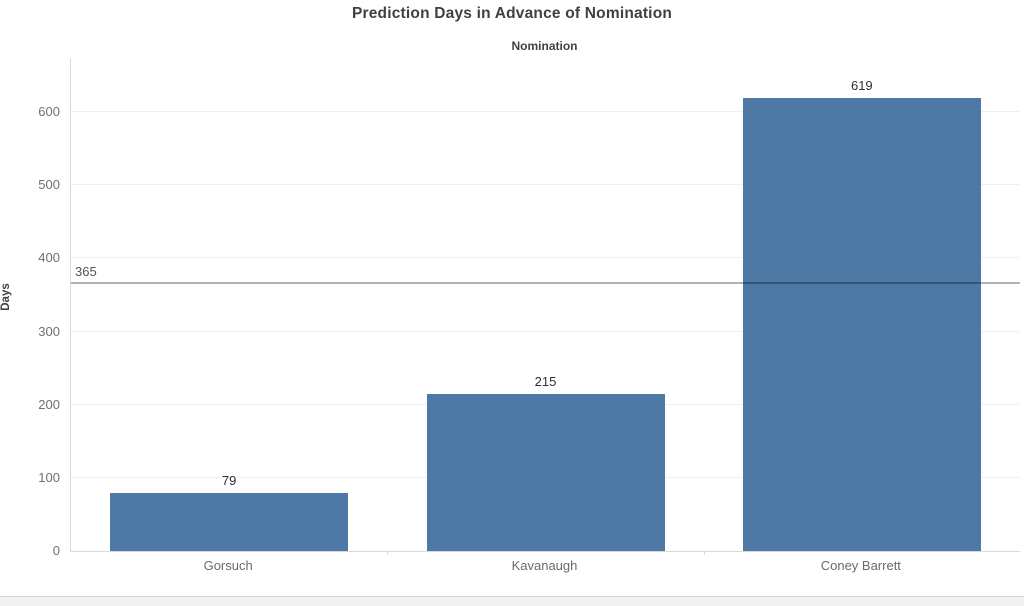 The image size is (1024, 606). Describe the element at coordinates (545, 472) in the screenshot. I see `bar-kavanaugh` at that location.